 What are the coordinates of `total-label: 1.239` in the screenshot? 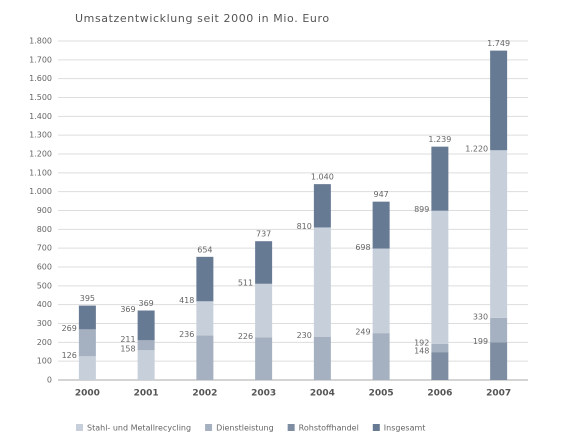 It's located at (439, 139).